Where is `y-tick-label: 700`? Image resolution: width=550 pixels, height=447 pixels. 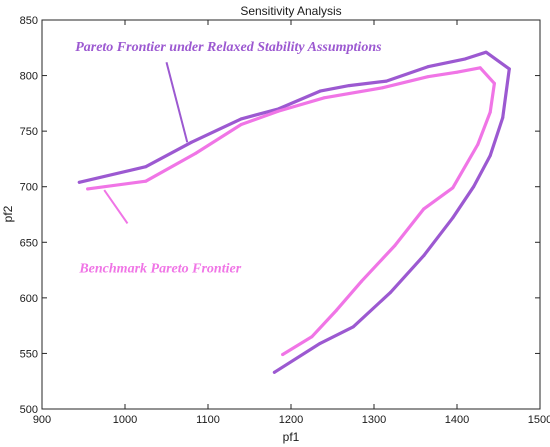 y-tick-label: 700 is located at coordinates (29, 188).